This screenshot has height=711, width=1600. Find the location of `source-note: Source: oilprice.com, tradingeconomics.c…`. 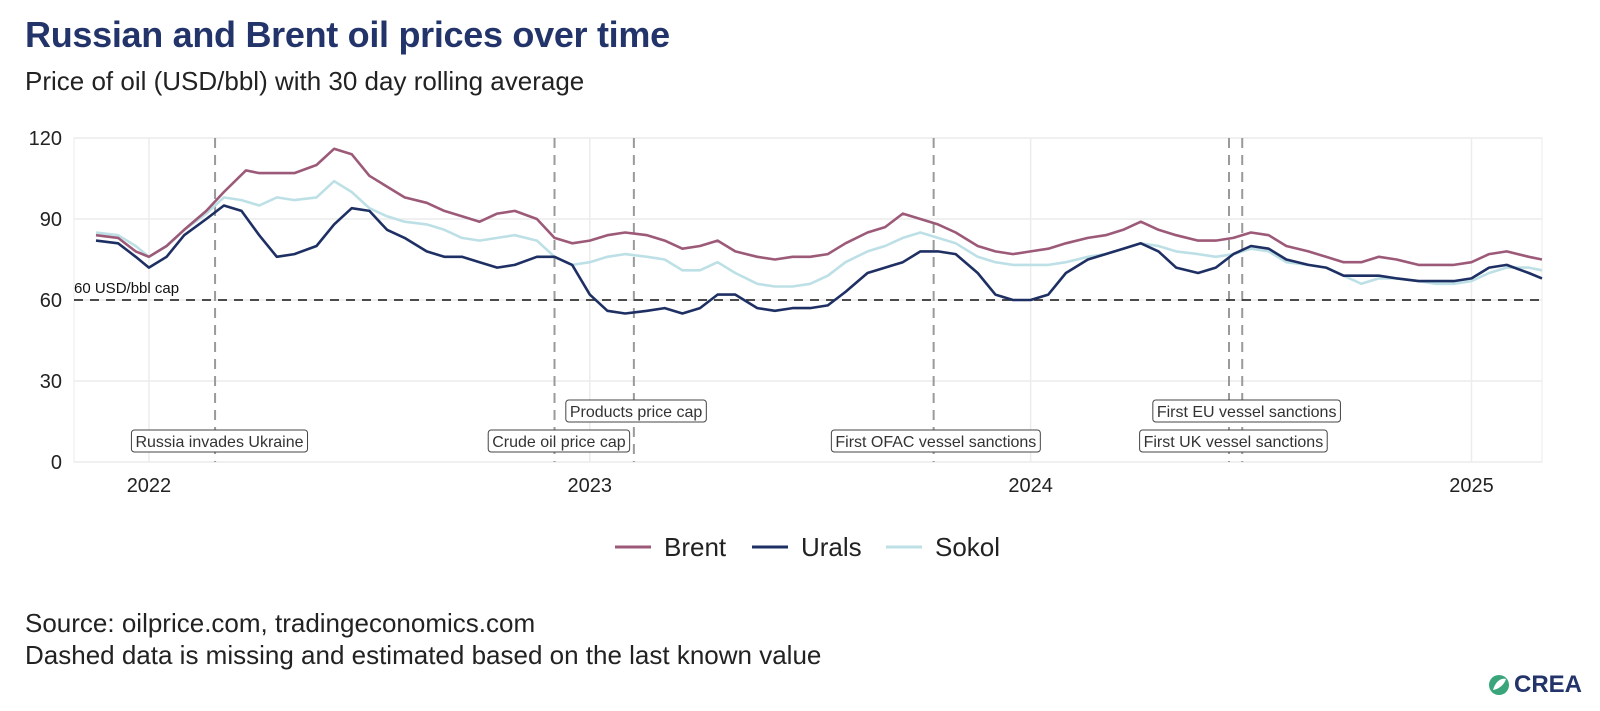

source-note: Source: oilprice.com, tradingeconomics.c… is located at coordinates (280, 623).